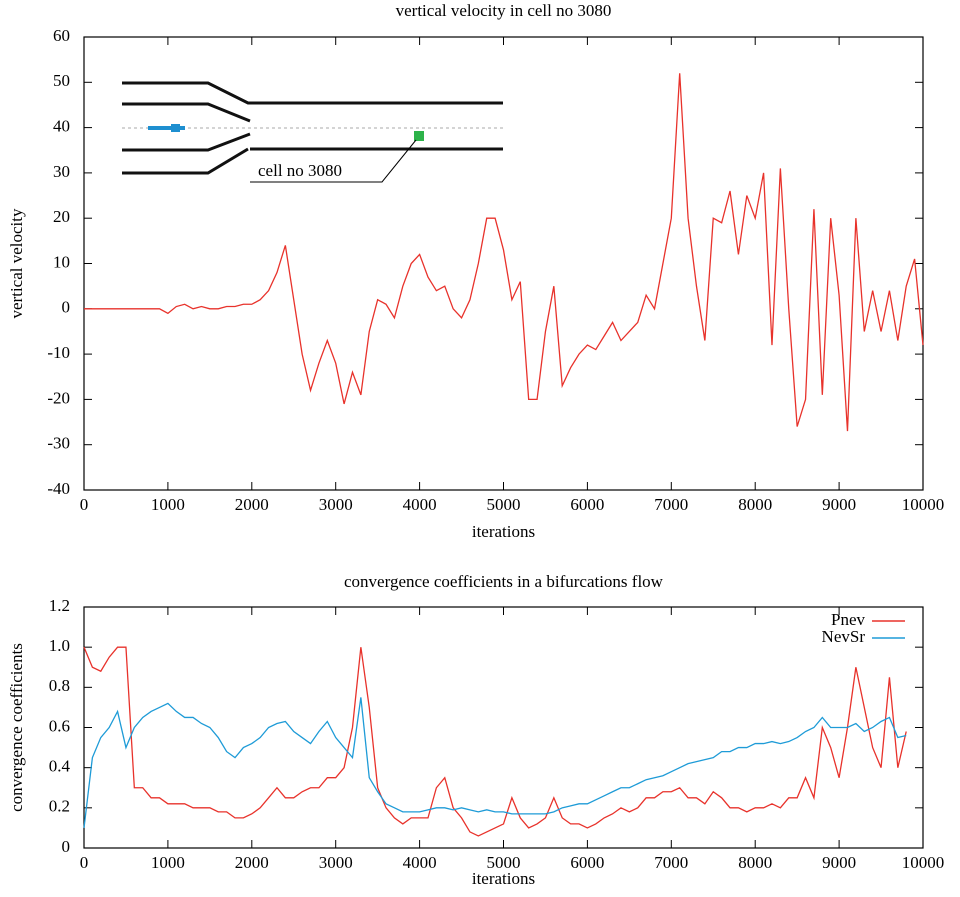  What do you see at coordinates (61, 80) in the screenshot?
I see `y-tick-label: 50` at bounding box center [61, 80].